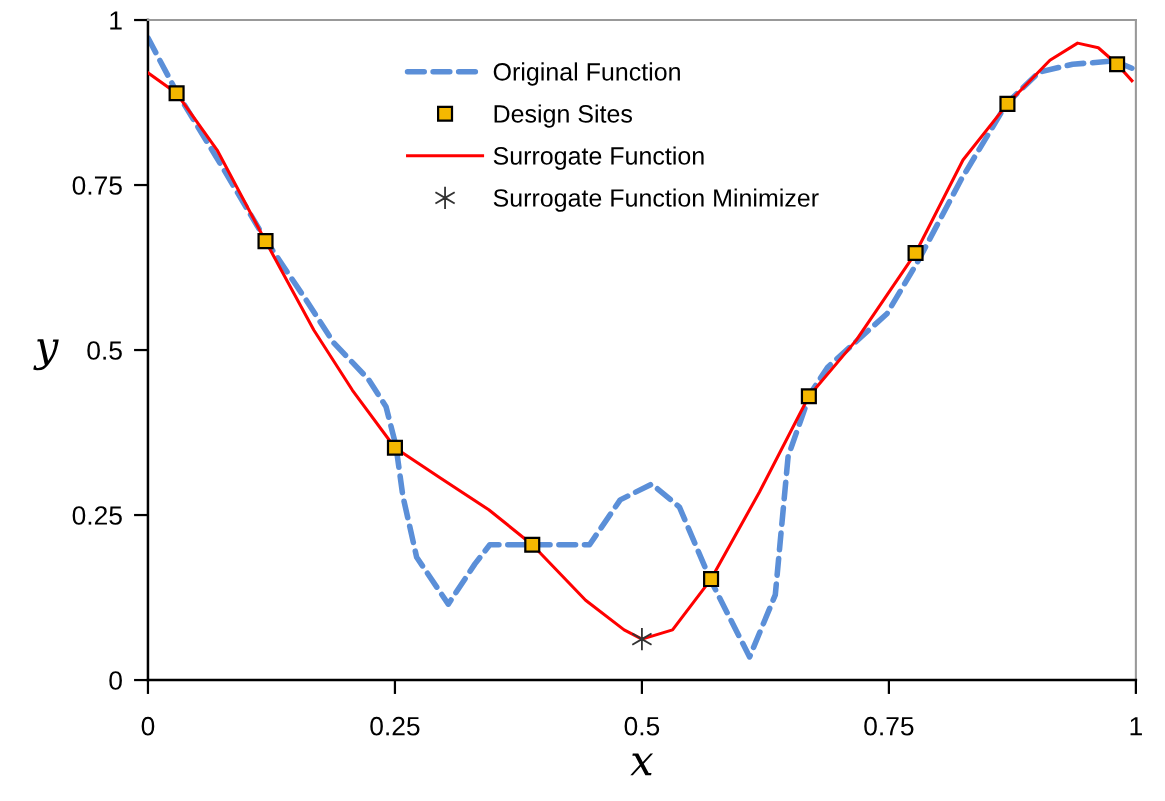 The width and height of the screenshot is (1165, 801). I want to click on x-tick-label: 0.25, so click(395, 726).